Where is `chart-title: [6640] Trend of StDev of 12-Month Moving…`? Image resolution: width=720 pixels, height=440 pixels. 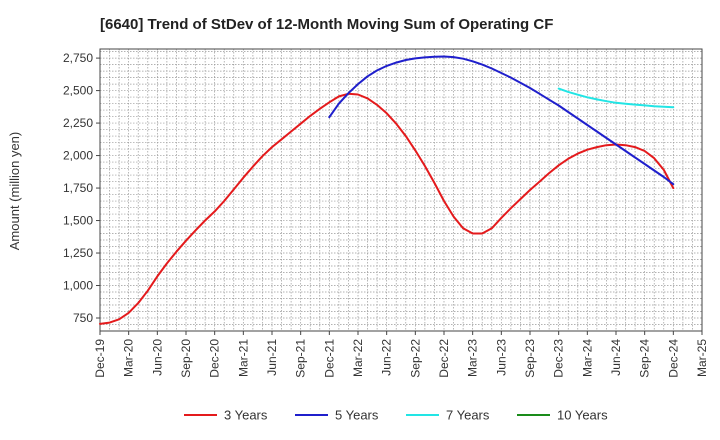
chart-title: [6640] Trend of StDev of 12-Month Moving… is located at coordinates (326, 24).